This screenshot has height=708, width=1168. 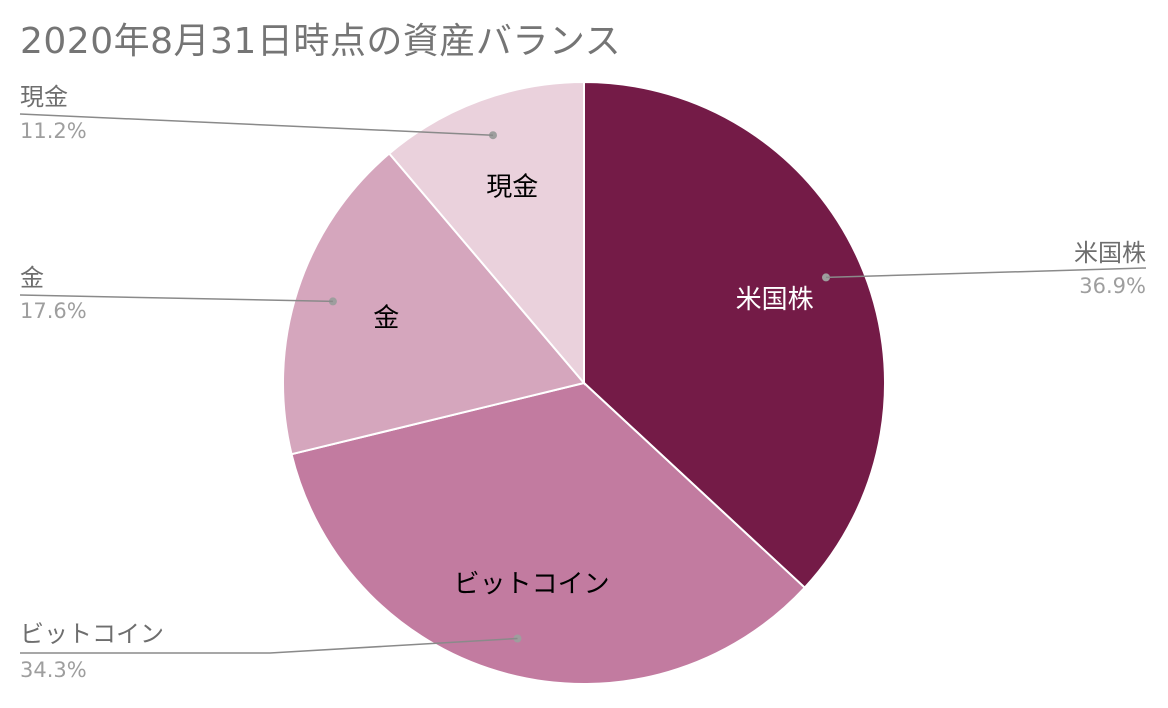 What do you see at coordinates (53, 670) in the screenshot?
I see `slice-2-callout-percent: 34.3%` at bounding box center [53, 670].